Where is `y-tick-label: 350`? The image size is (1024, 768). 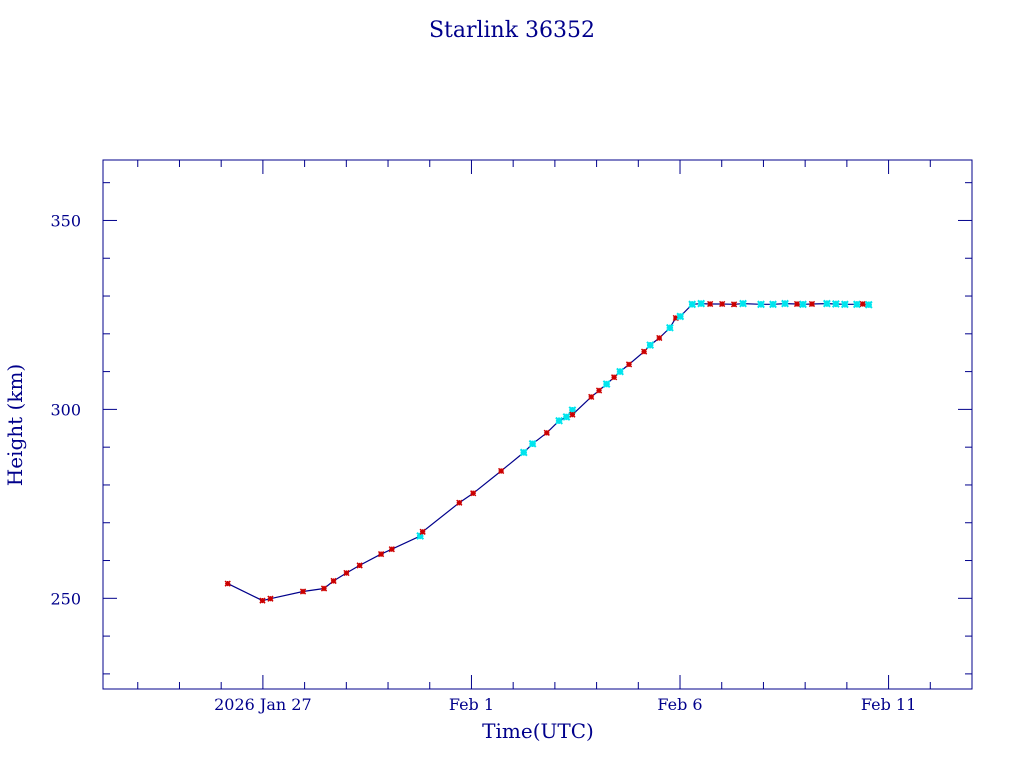
y-tick-label: 350 is located at coordinates (65, 220).